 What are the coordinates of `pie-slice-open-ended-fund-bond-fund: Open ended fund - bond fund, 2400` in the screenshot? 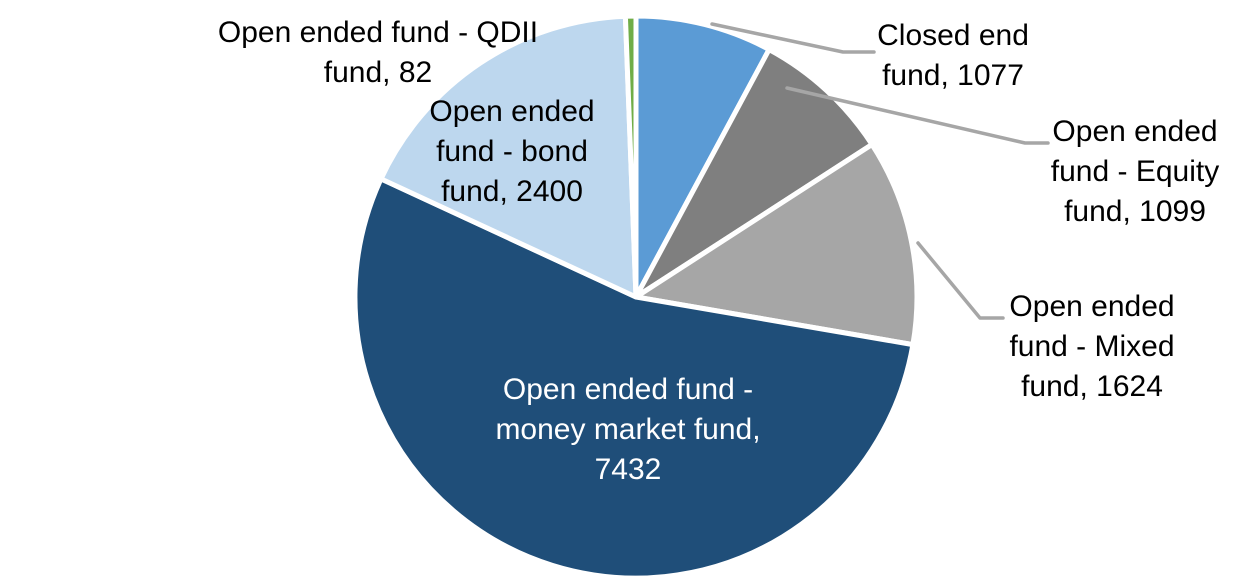 It's located at (508, 156).